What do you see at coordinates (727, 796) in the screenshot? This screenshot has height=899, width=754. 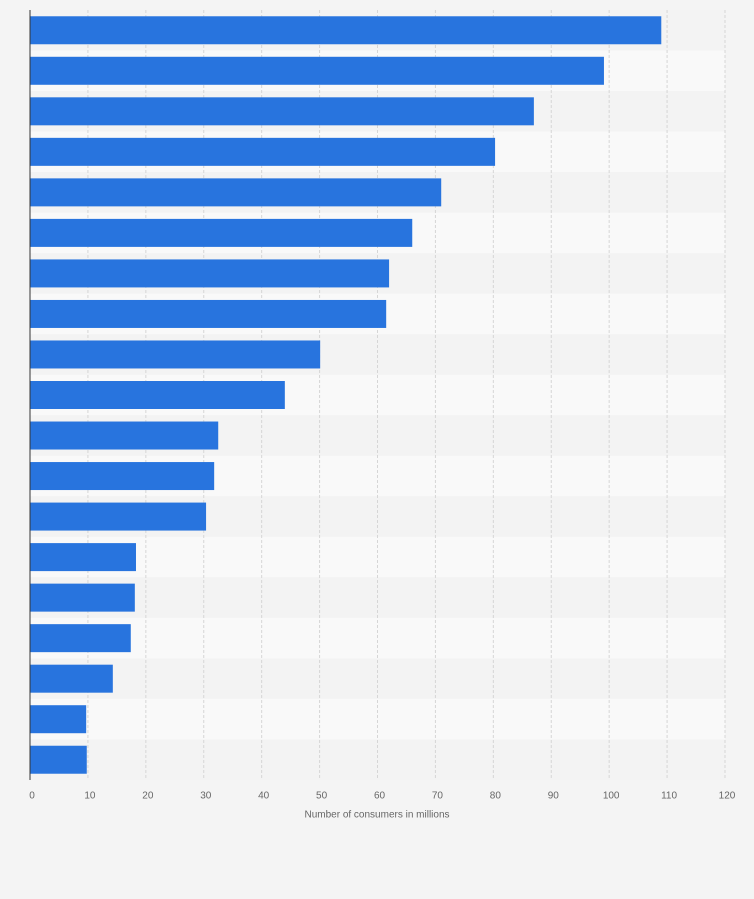 I see `x-tick-label: 120` at bounding box center [727, 796].